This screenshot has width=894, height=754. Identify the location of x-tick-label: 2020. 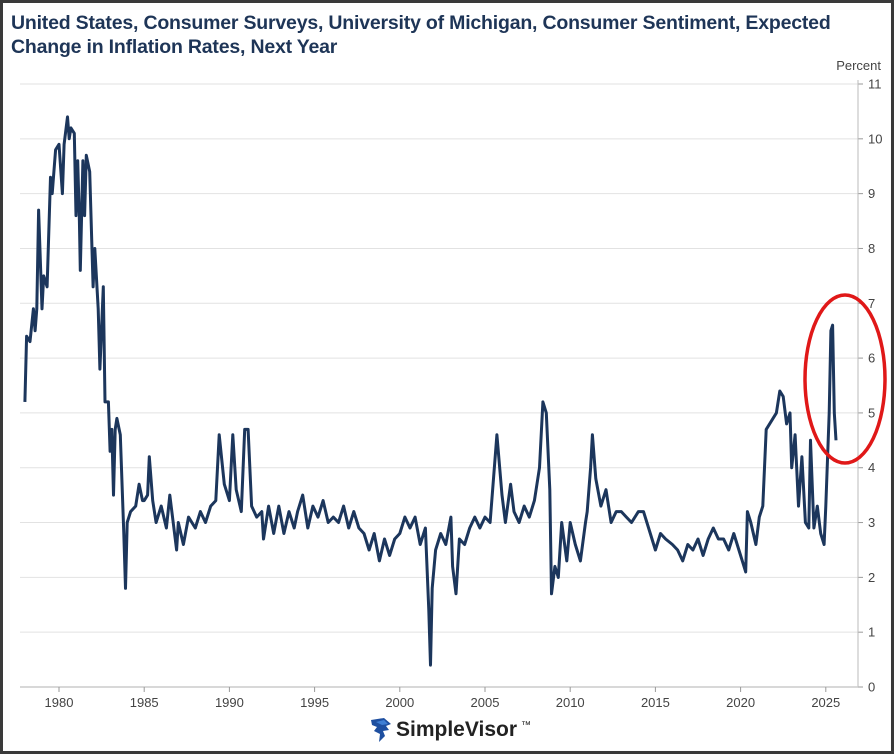
(740, 702).